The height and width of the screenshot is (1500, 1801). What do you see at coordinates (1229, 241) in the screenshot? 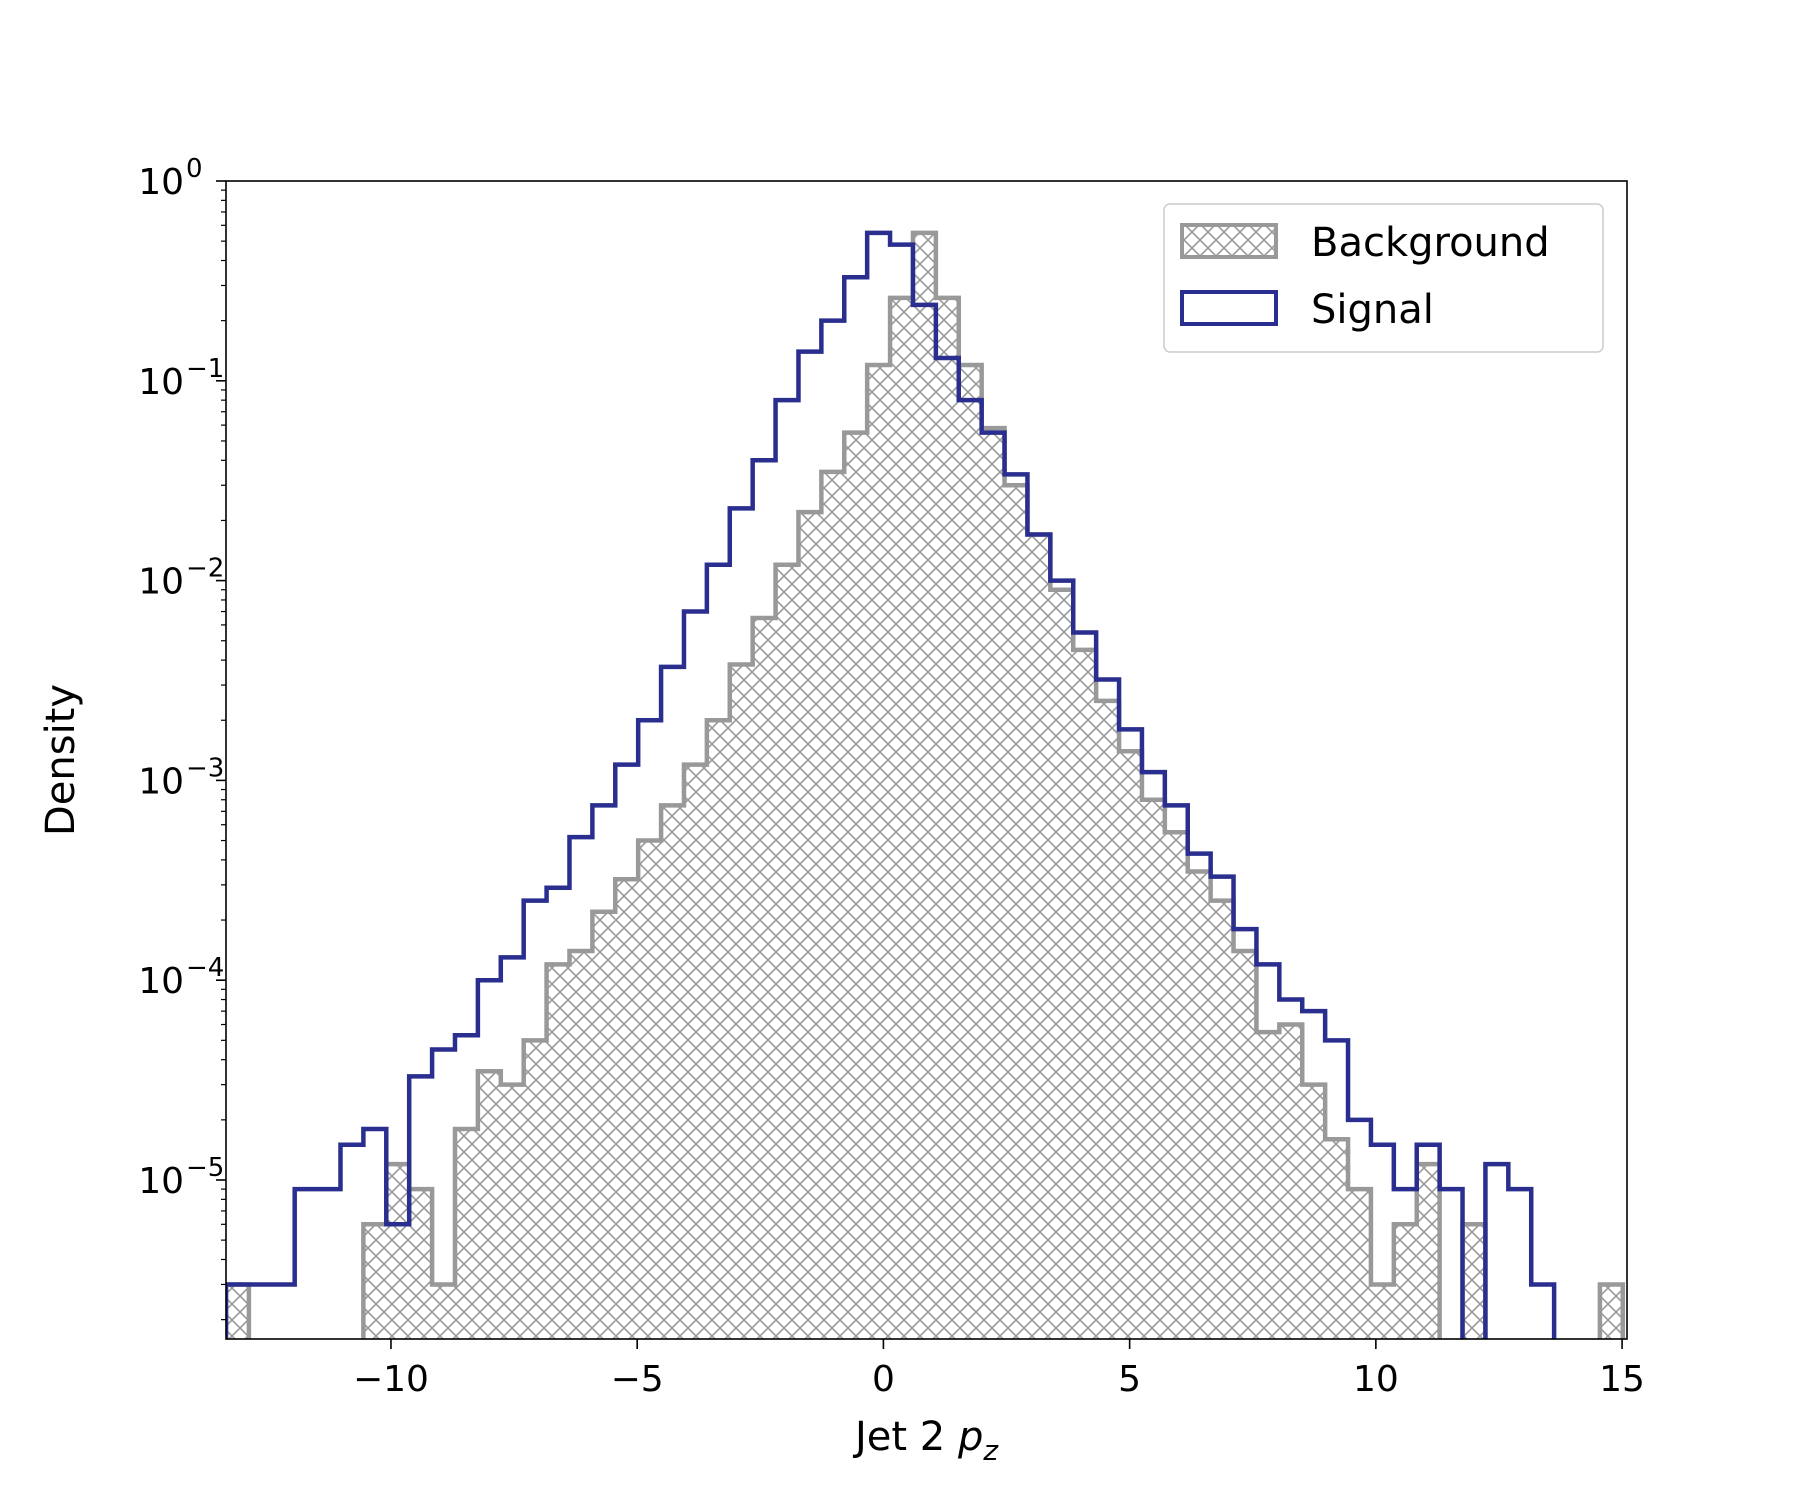
I see `legend-background-swatch` at bounding box center [1229, 241].